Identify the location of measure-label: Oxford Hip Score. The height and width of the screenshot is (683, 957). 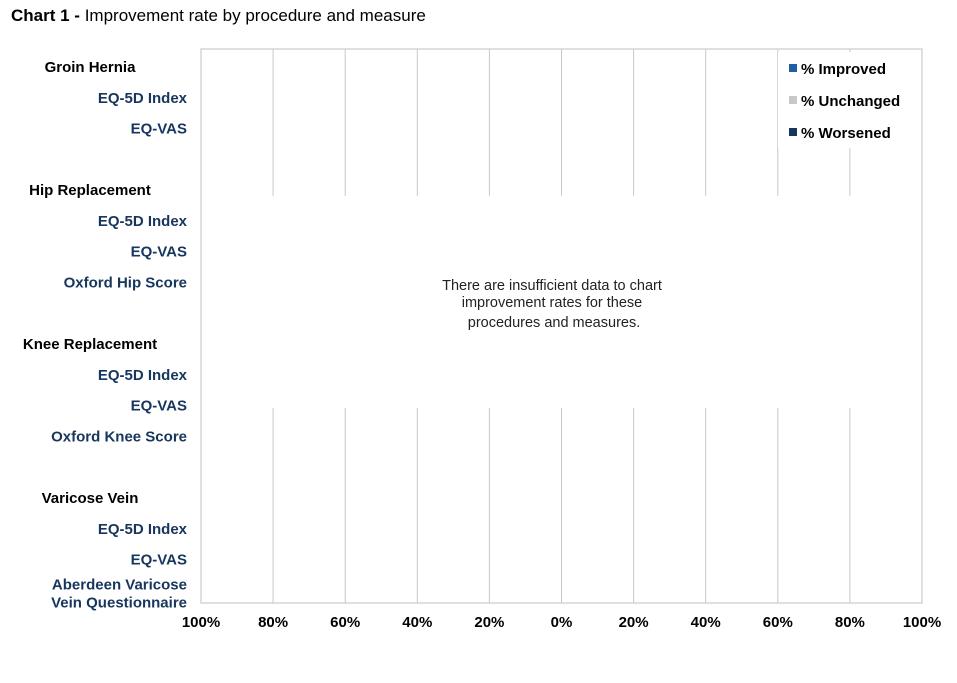
(125, 282).